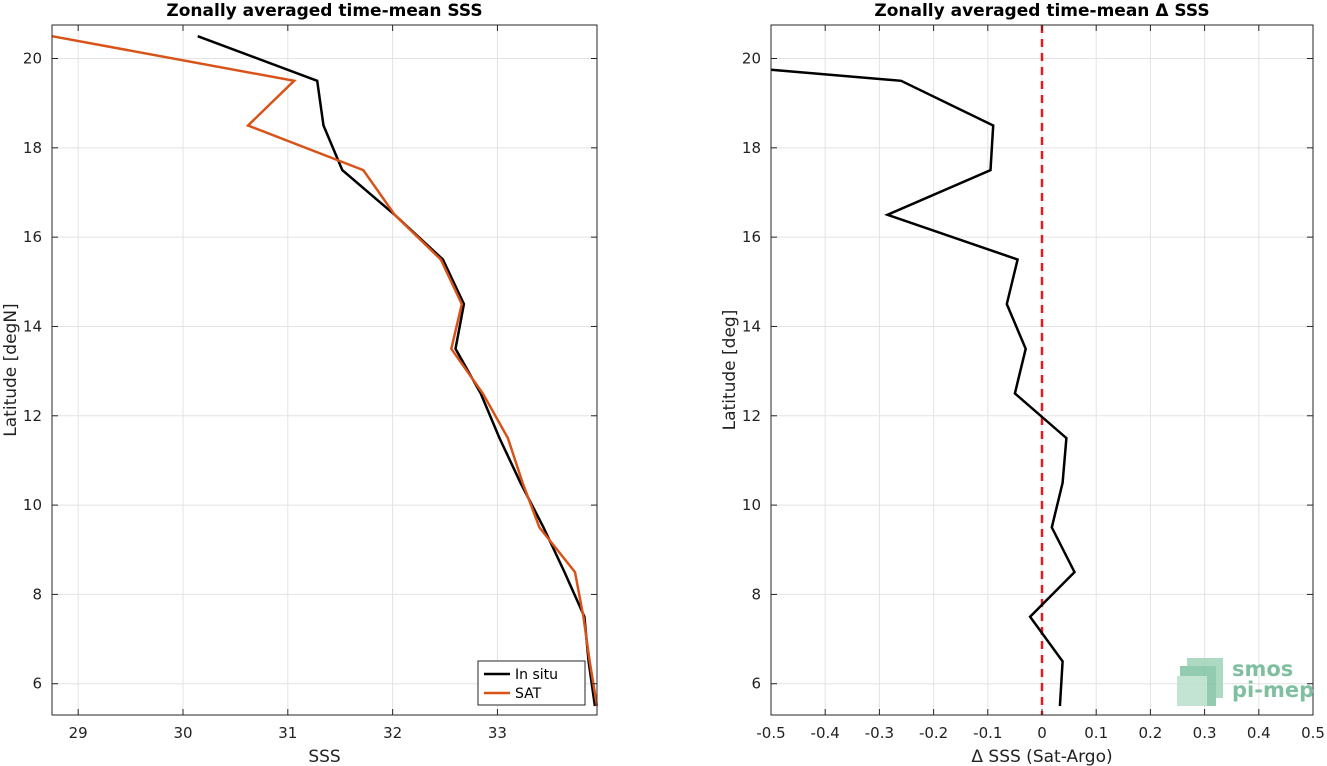  What do you see at coordinates (32, 326) in the screenshot?
I see `left-y-tick-label: 14` at bounding box center [32, 326].